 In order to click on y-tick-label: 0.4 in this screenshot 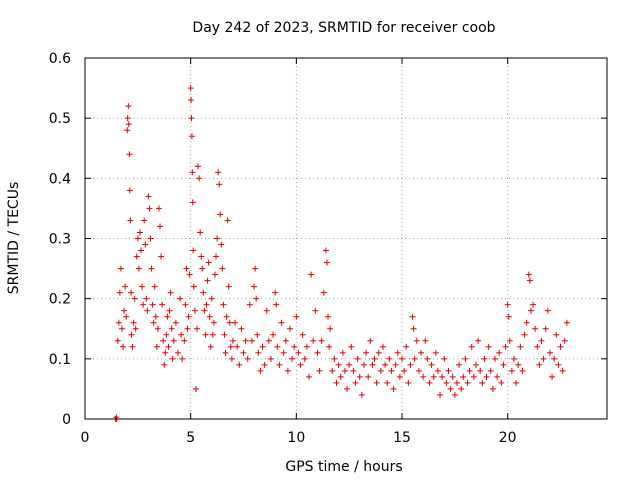, I will do `click(60, 179)`.